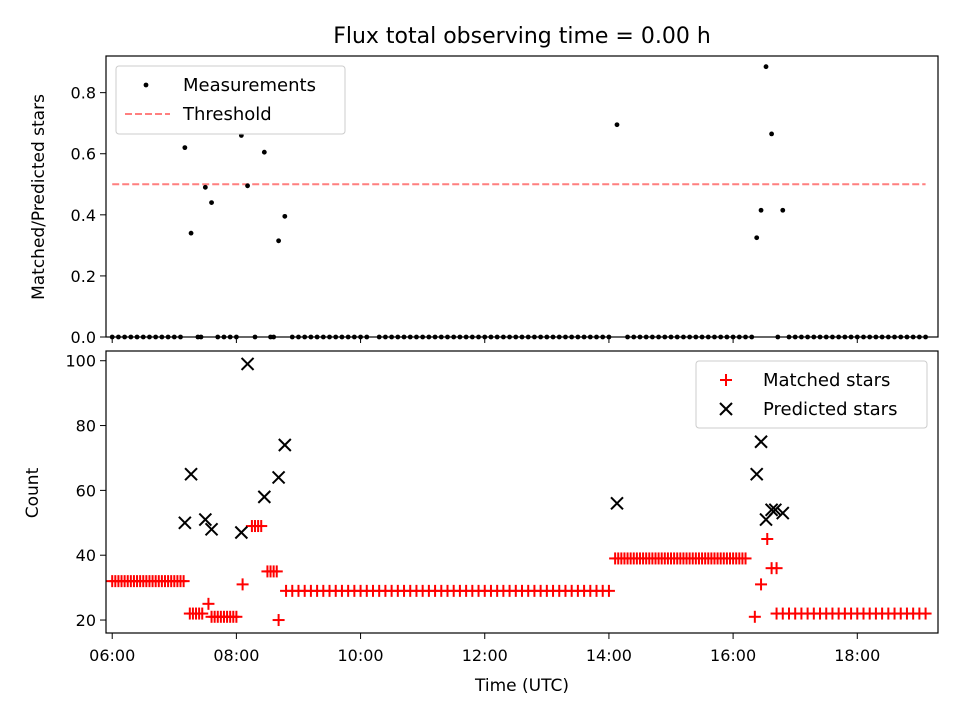 The image size is (960, 720). I want to click on bottom-legend-box, so click(811, 394).